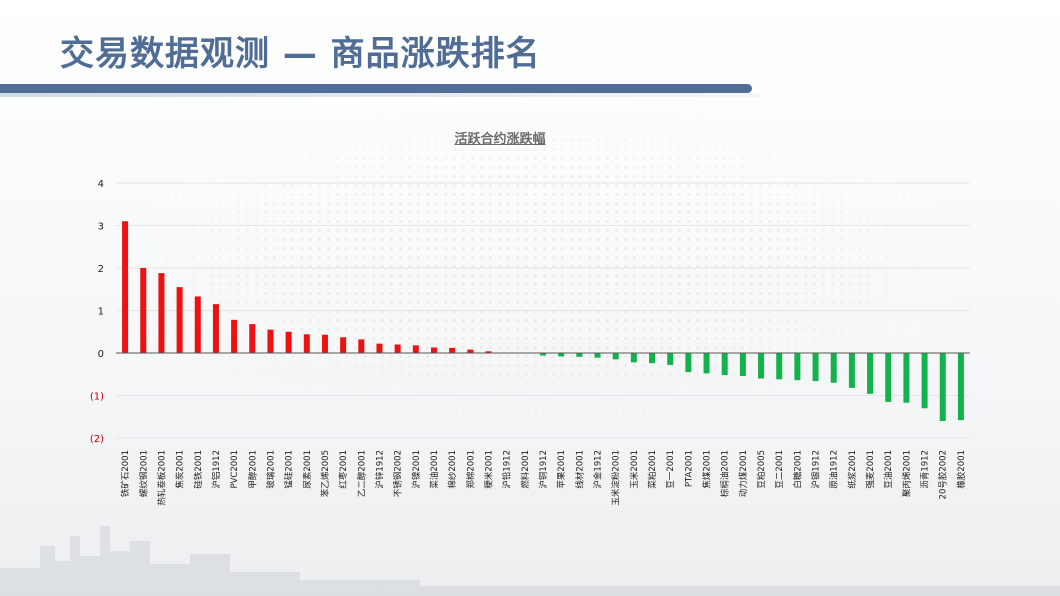 The image size is (1060, 596). Describe the element at coordinates (743, 473) in the screenshot. I see `x-tick-label: 动力煤2001` at that location.